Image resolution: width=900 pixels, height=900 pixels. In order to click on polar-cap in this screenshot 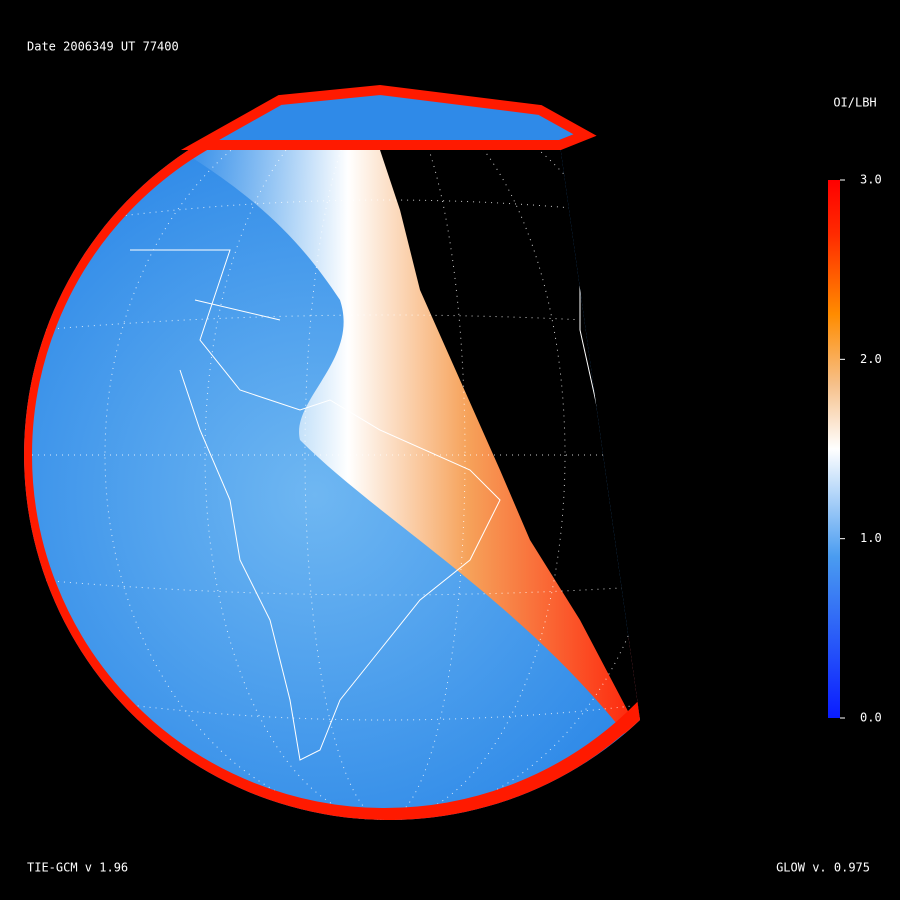, I will do `click(388, 117)`.